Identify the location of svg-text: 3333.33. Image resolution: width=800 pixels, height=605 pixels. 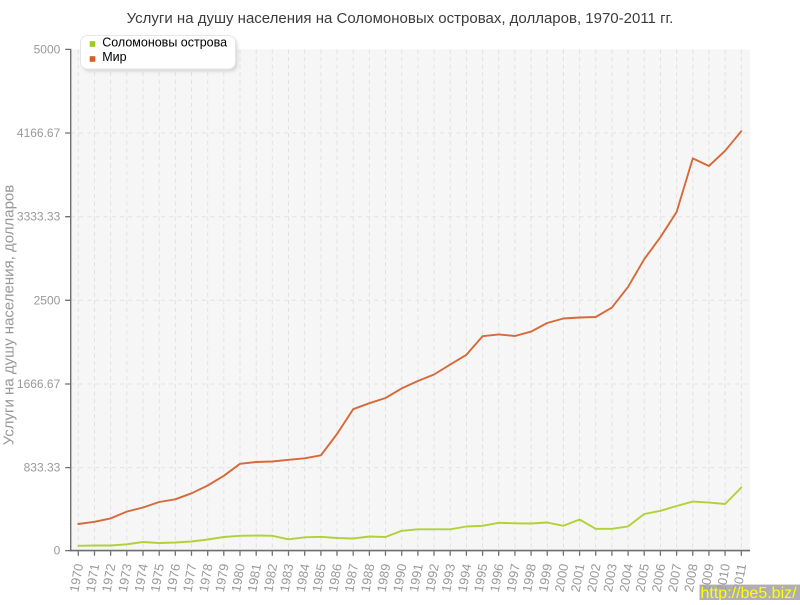
(39, 217).